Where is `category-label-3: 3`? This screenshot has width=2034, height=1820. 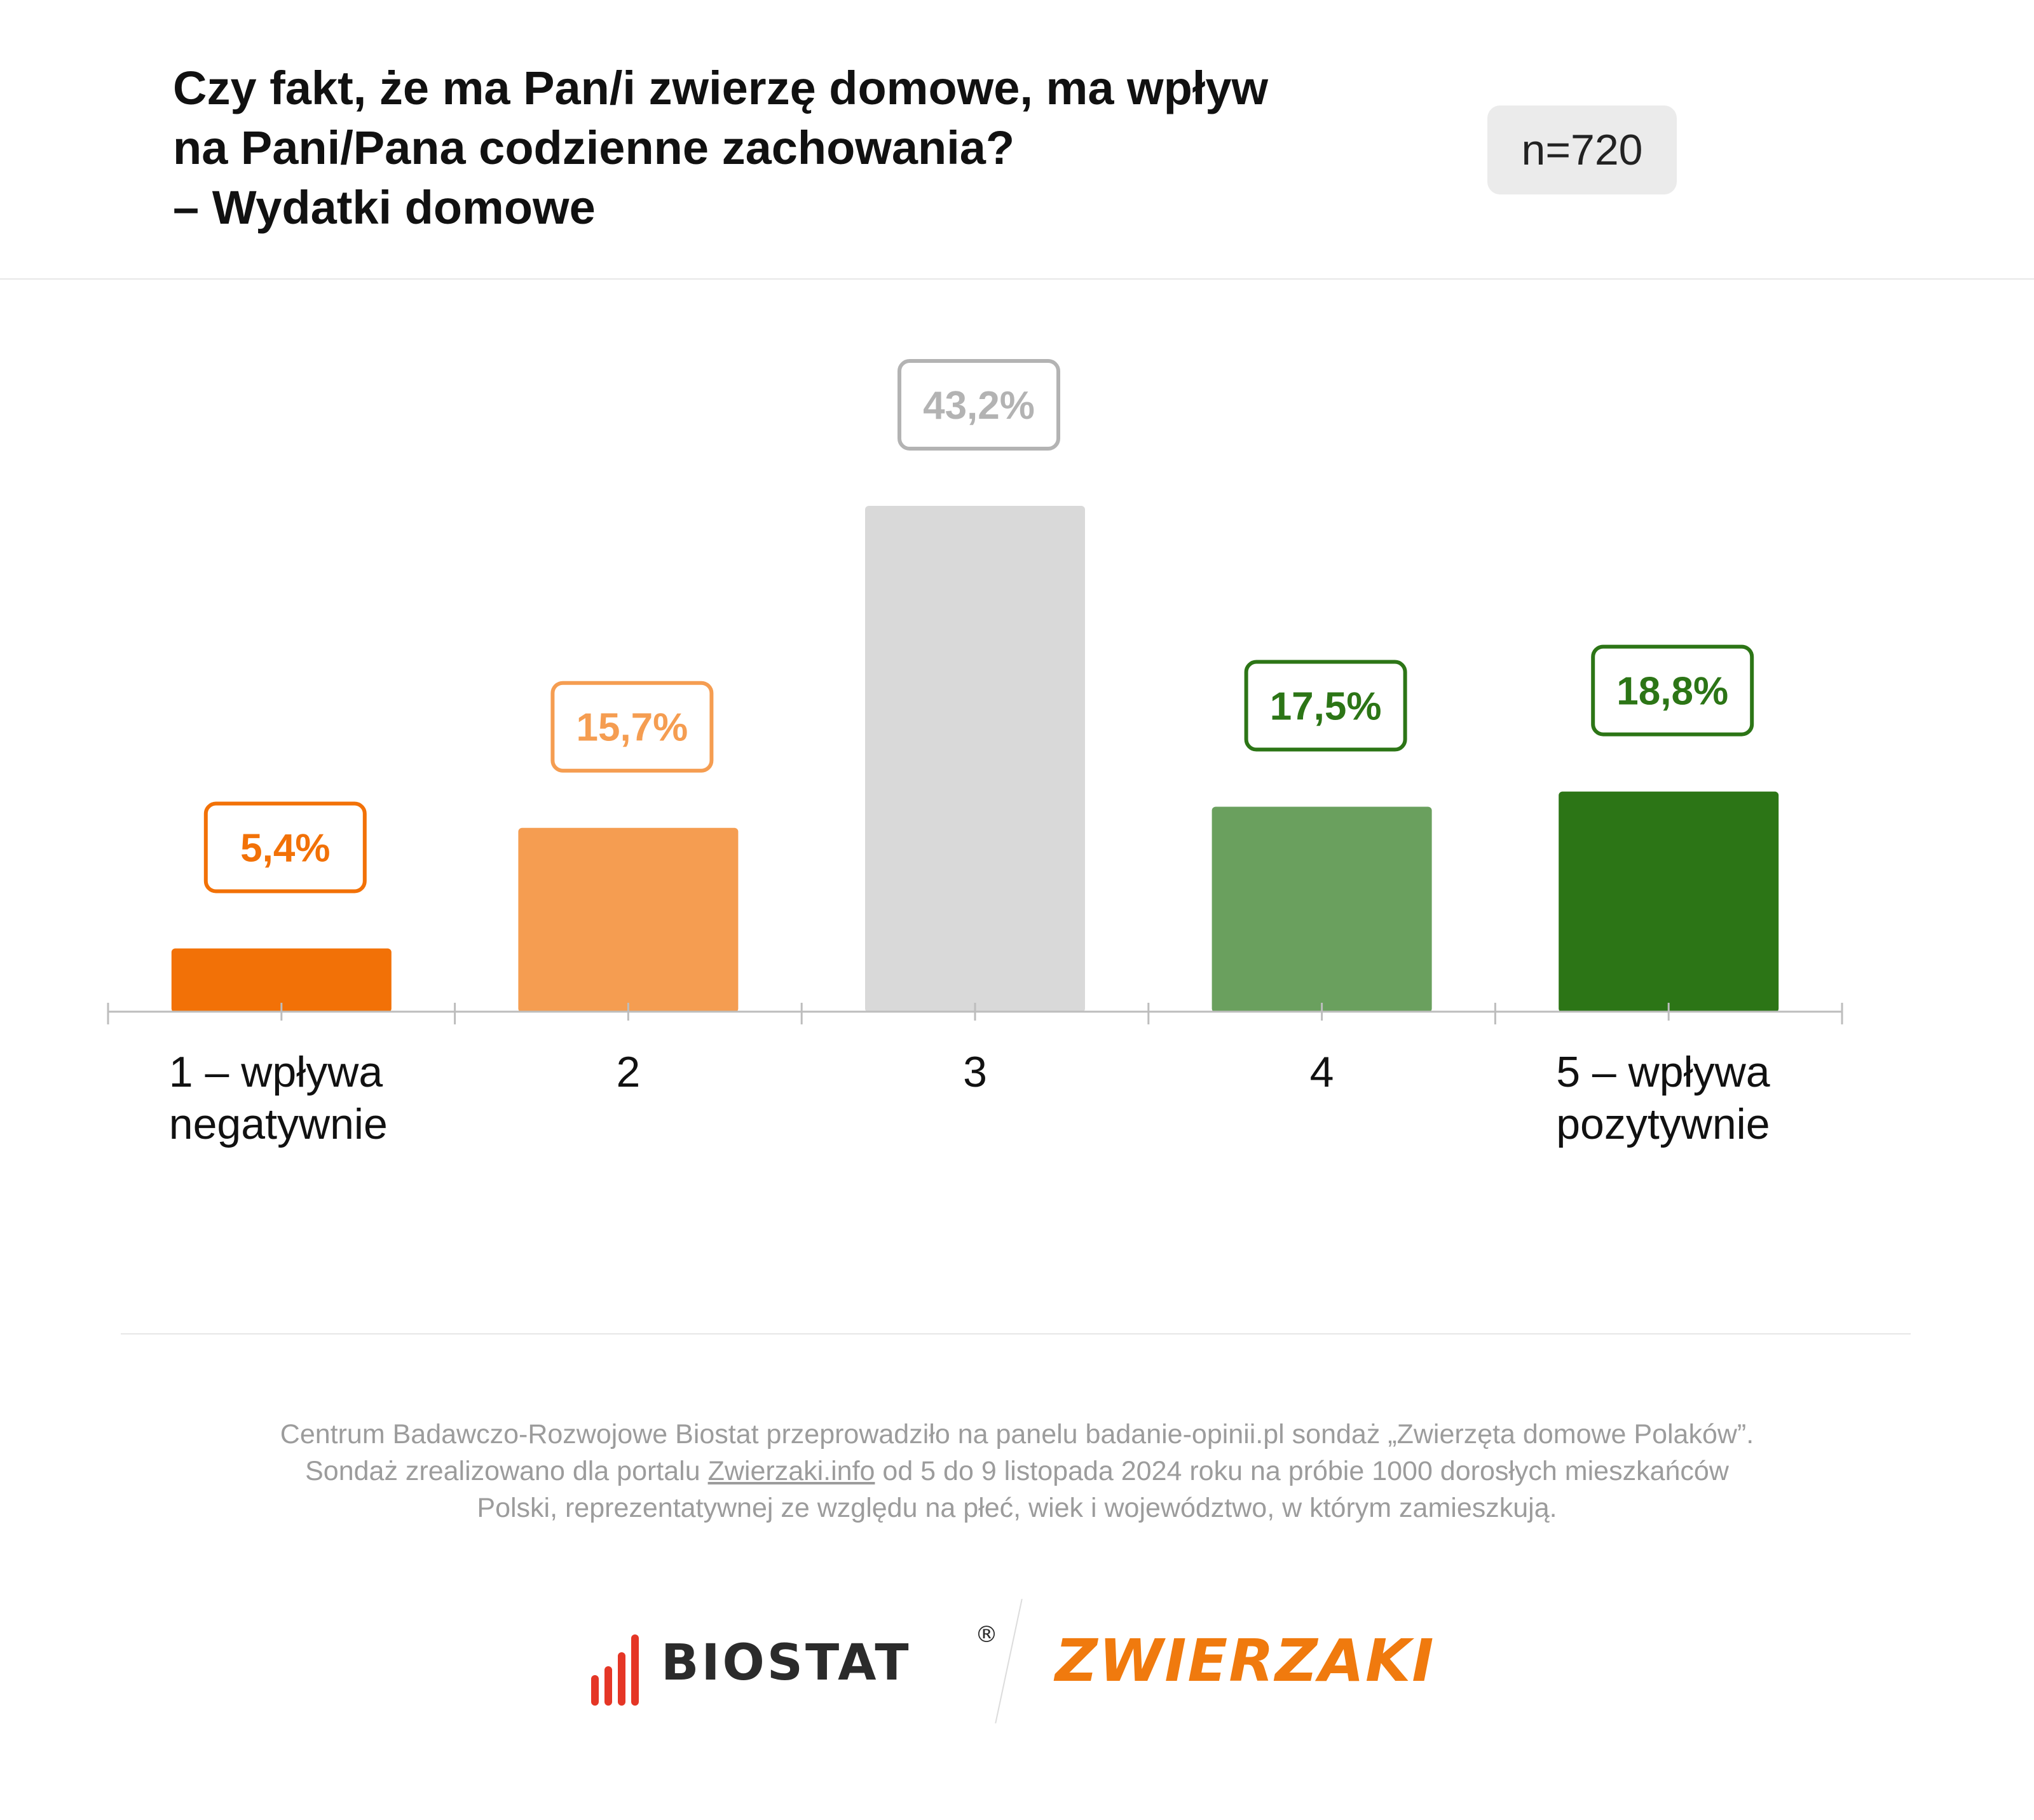
category-label-3: 3 is located at coordinates (975, 1072).